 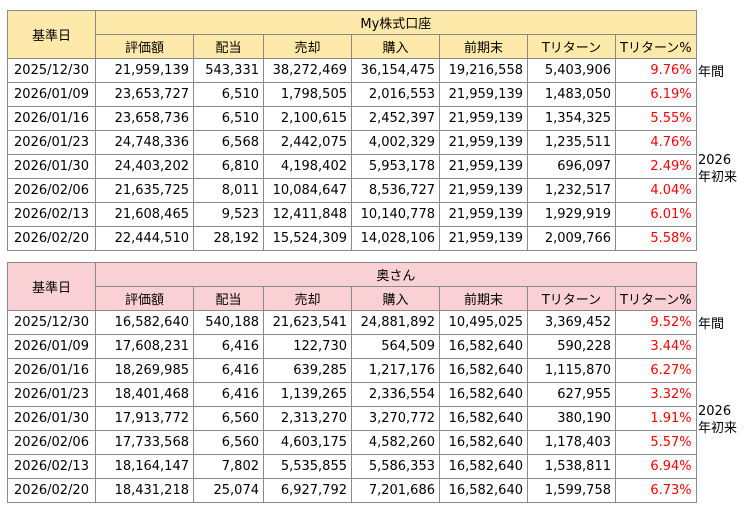 What do you see at coordinates (571, 94) in the screenshot?
I see `cell-total-return: 1,483,050` at bounding box center [571, 94].